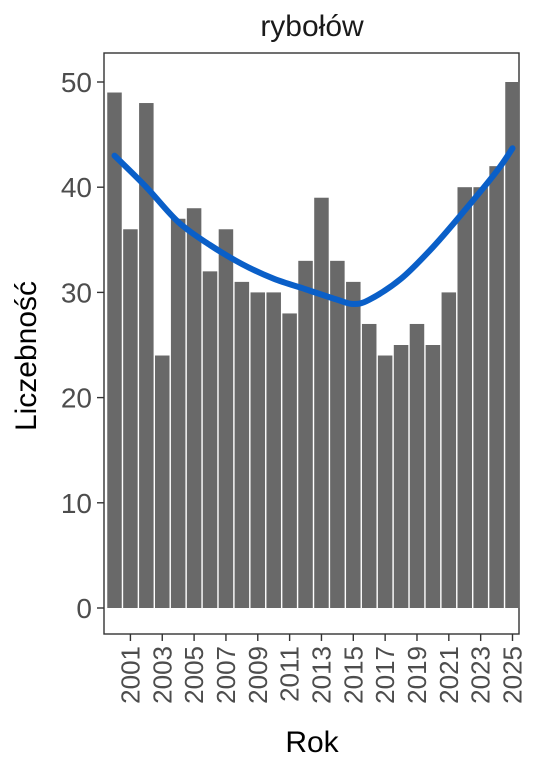 This screenshot has height=759, width=541. What do you see at coordinates (210, 439) in the screenshot?
I see `bar-2006` at bounding box center [210, 439].